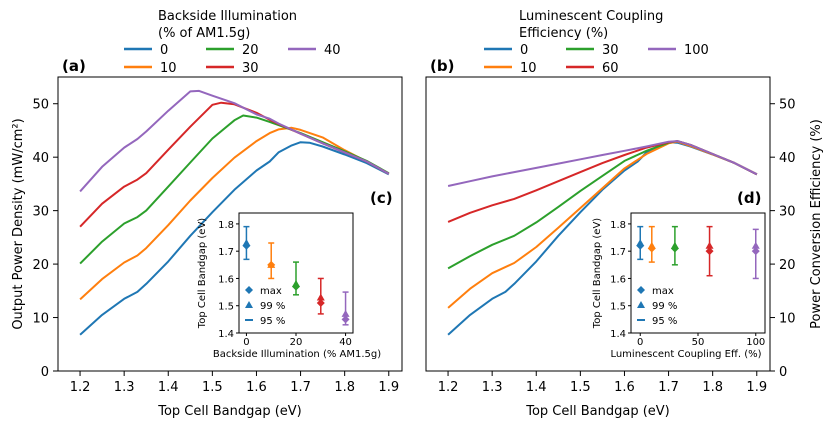  What do you see at coordinates (229, 411) in the screenshot?
I see `panel-a-xlabel: Top Cell Bandgap (eV)` at bounding box center [229, 411].